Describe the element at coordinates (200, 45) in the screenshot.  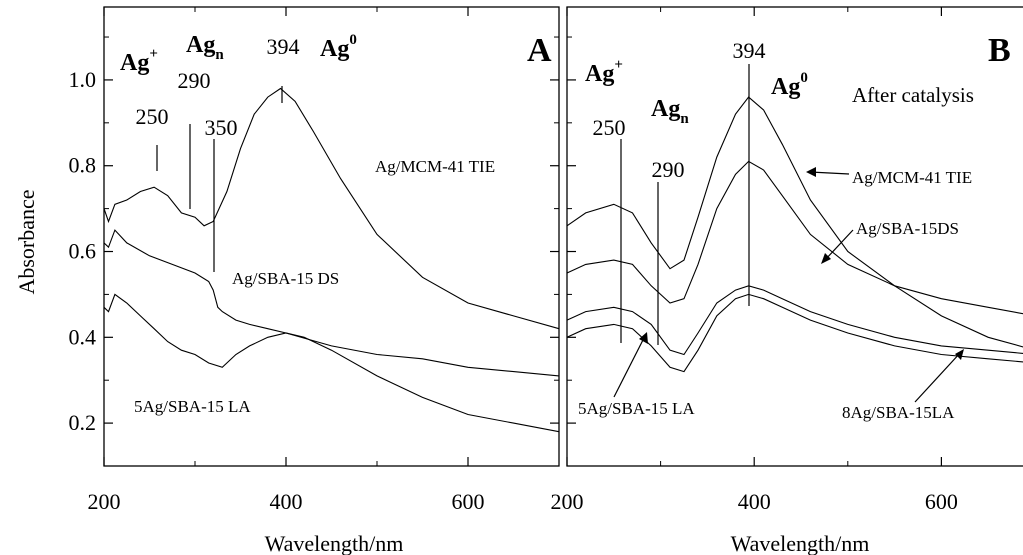
I see `species-ag-n-base: Ag` at that location.